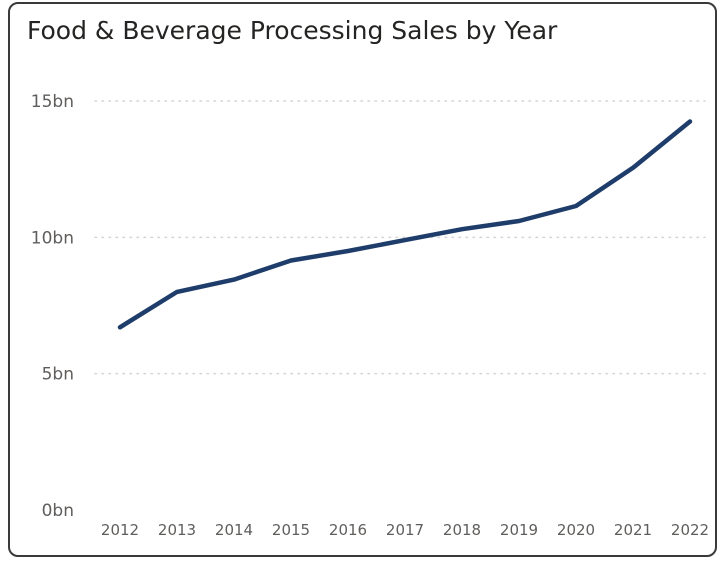 Image resolution: width=721 pixels, height=562 pixels. I want to click on data-point-2019, so click(519, 220).